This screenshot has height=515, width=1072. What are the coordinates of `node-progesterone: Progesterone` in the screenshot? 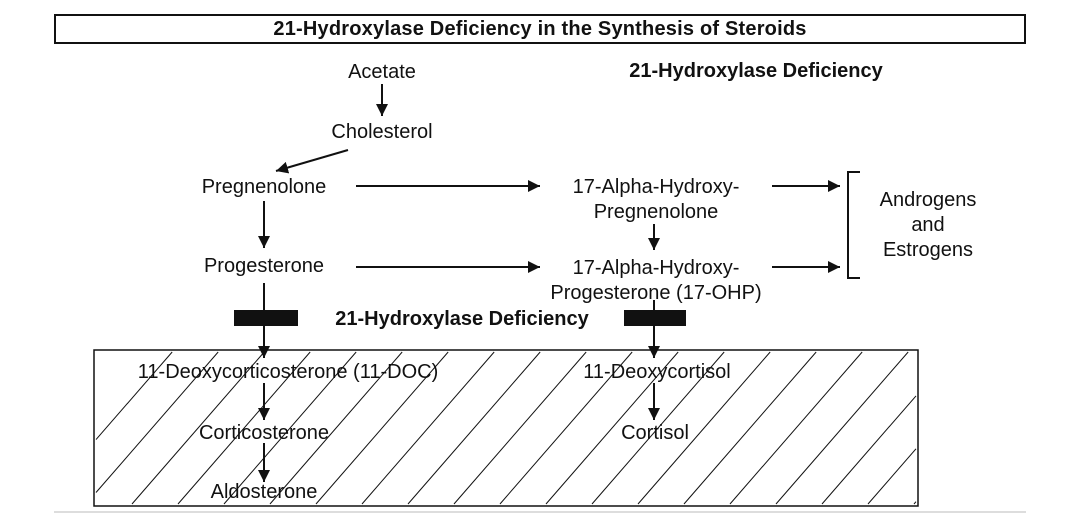 It's located at (264, 266).